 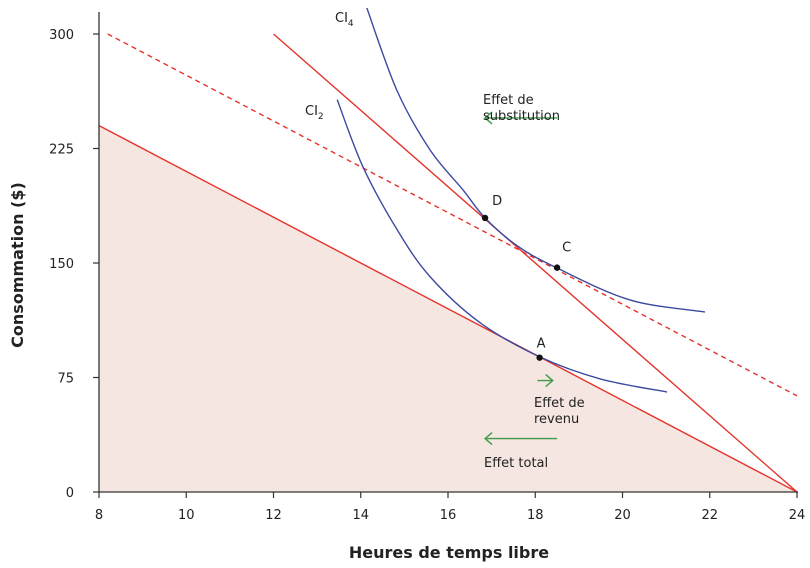 What do you see at coordinates (61, 150) in the screenshot?
I see `y-tick-label: 225` at bounding box center [61, 150].